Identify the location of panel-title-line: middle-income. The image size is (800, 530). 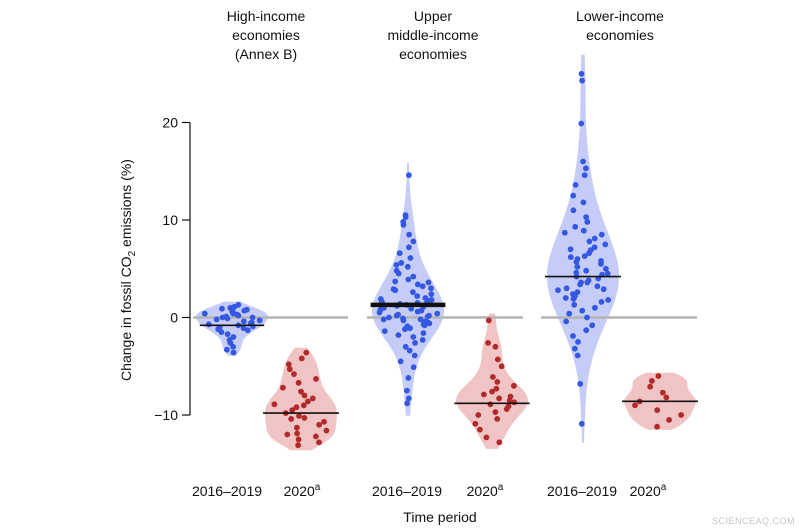
(432, 35).